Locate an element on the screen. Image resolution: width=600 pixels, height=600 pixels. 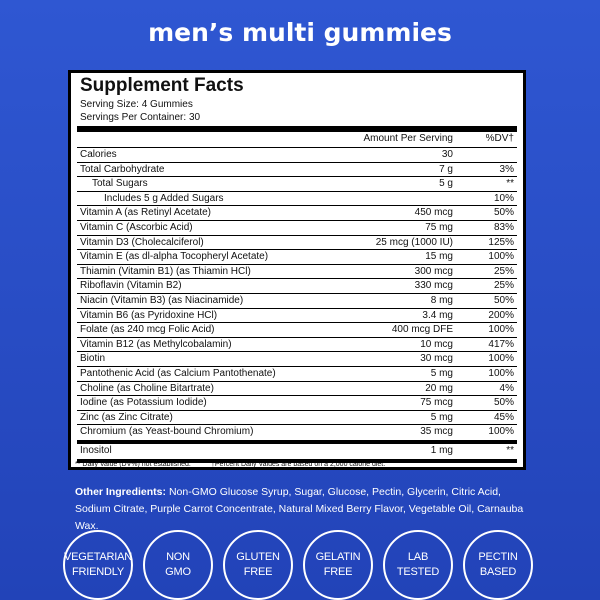
nutrient-name: Biotin is located at coordinates (93, 359).